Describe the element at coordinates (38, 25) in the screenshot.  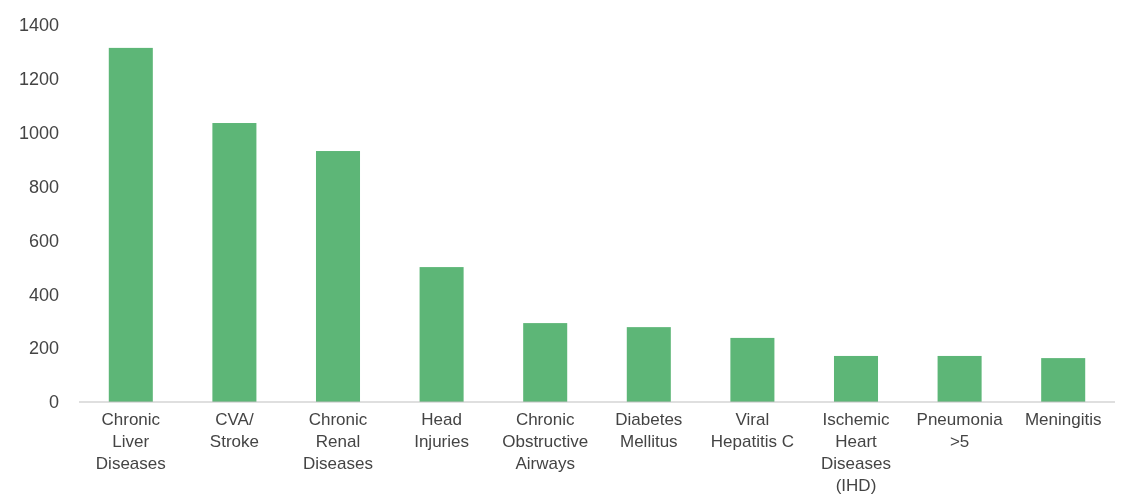
I see `y-tick-label: 1400` at that location.